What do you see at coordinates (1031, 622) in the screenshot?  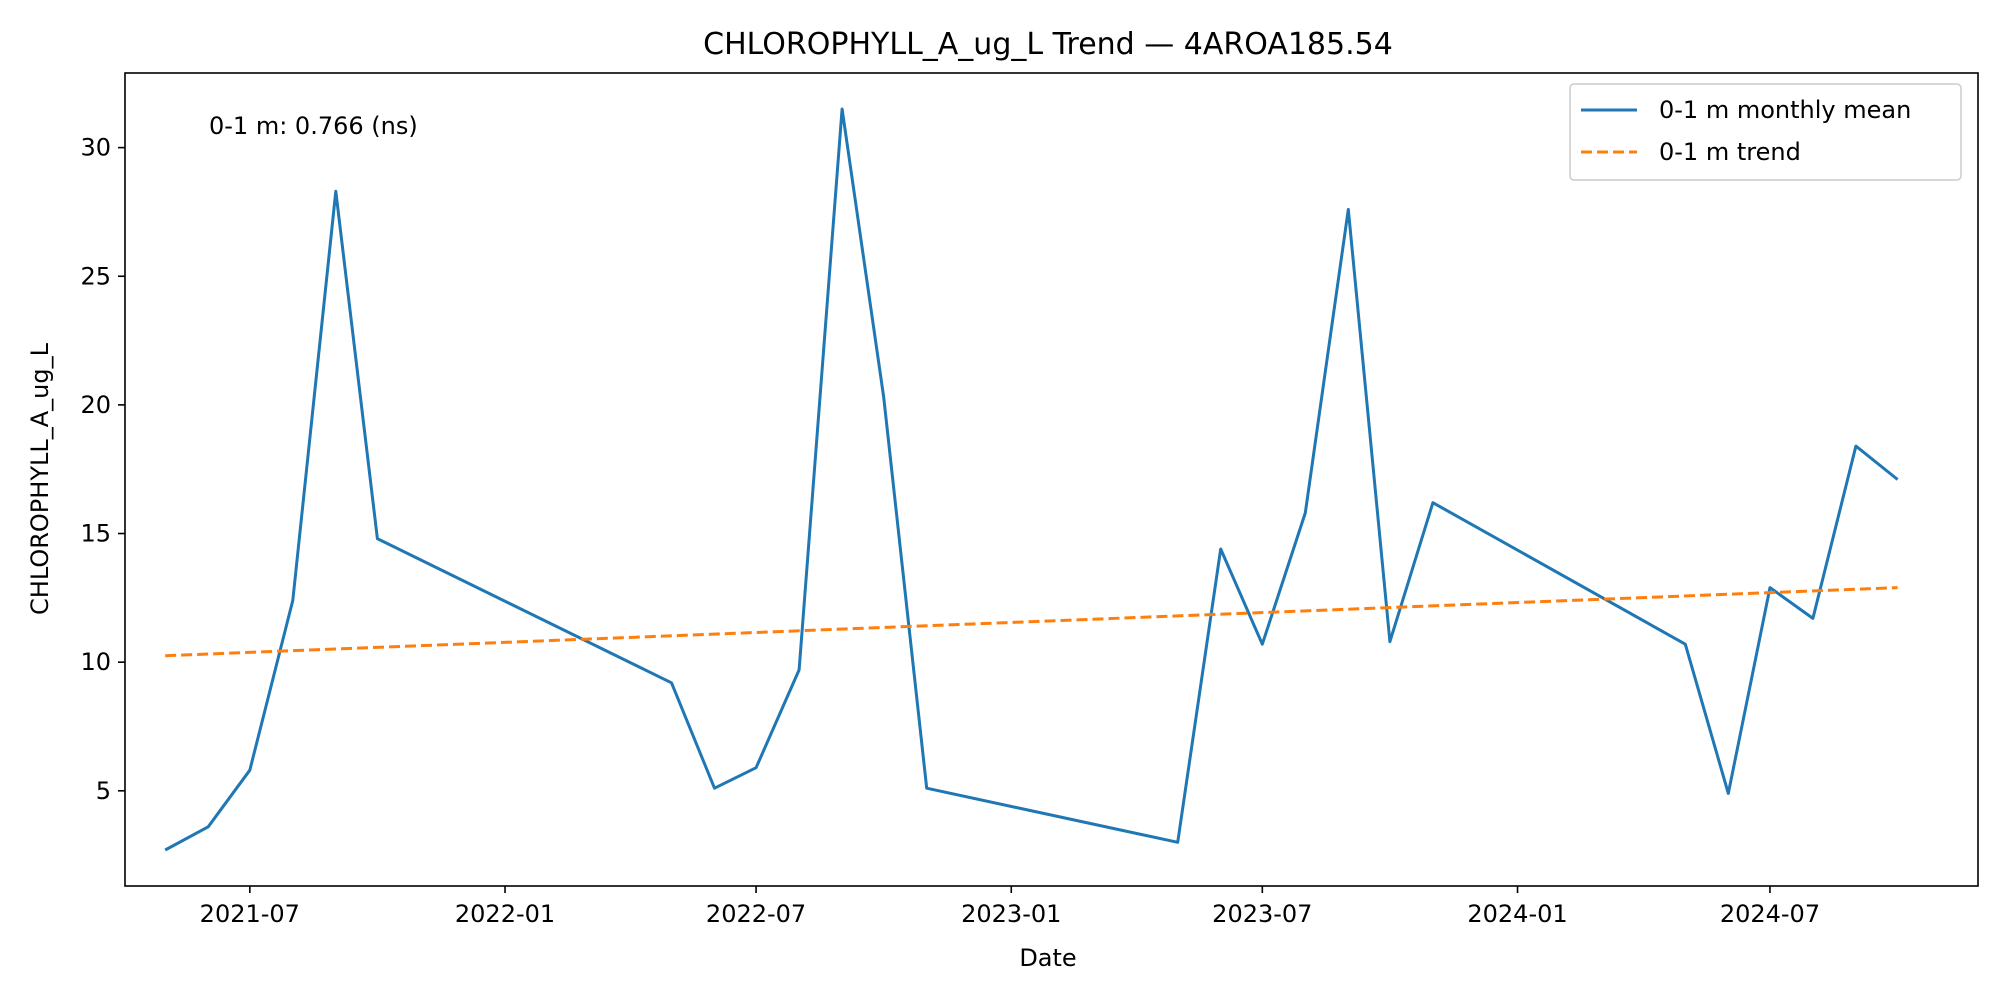 I see `trend-line` at bounding box center [1031, 622].